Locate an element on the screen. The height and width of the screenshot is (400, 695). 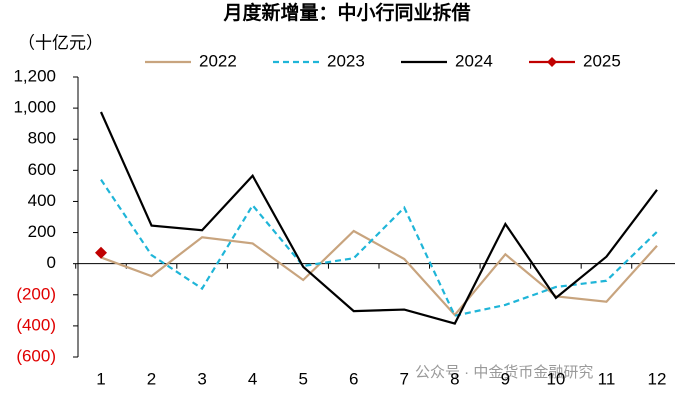
legend-label: 2024 is located at coordinates (474, 60).